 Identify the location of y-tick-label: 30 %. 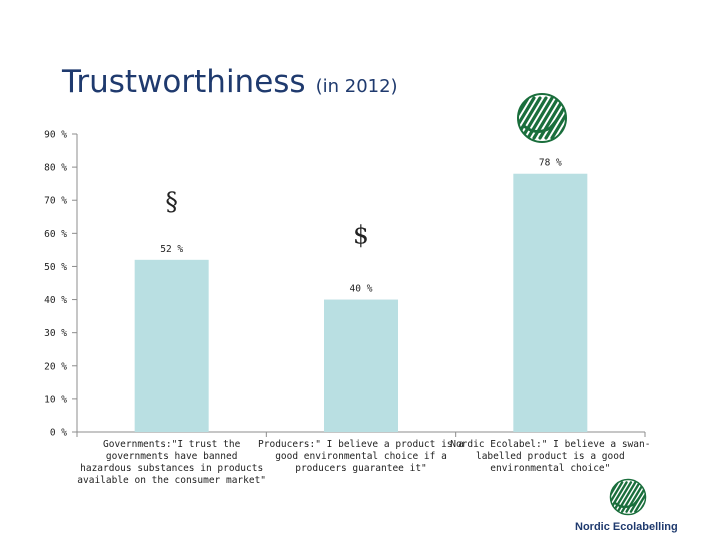
(55, 333).